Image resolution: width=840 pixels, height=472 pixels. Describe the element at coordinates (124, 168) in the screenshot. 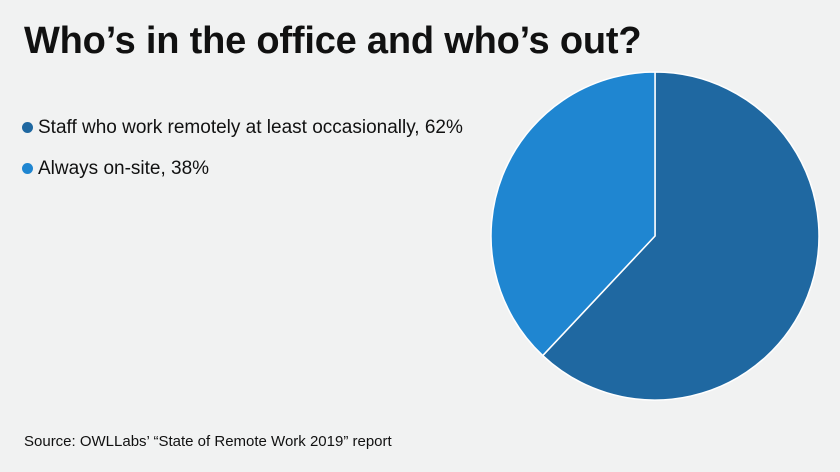

I see `legend-label-onsite: Always on-site, 38%` at that location.